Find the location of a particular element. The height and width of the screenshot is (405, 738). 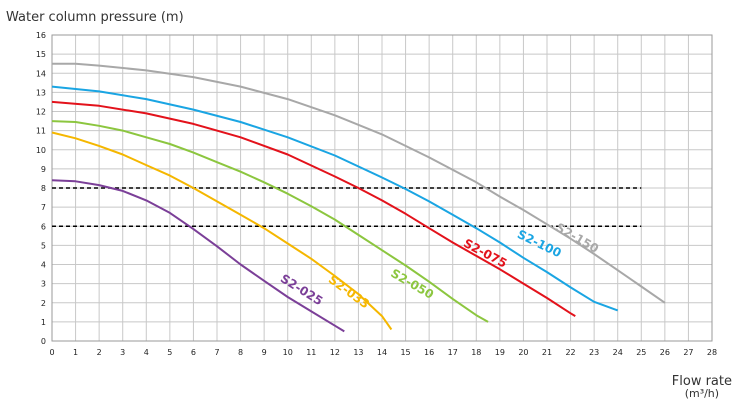

y-tick-label: 5 is located at coordinates (43, 245).